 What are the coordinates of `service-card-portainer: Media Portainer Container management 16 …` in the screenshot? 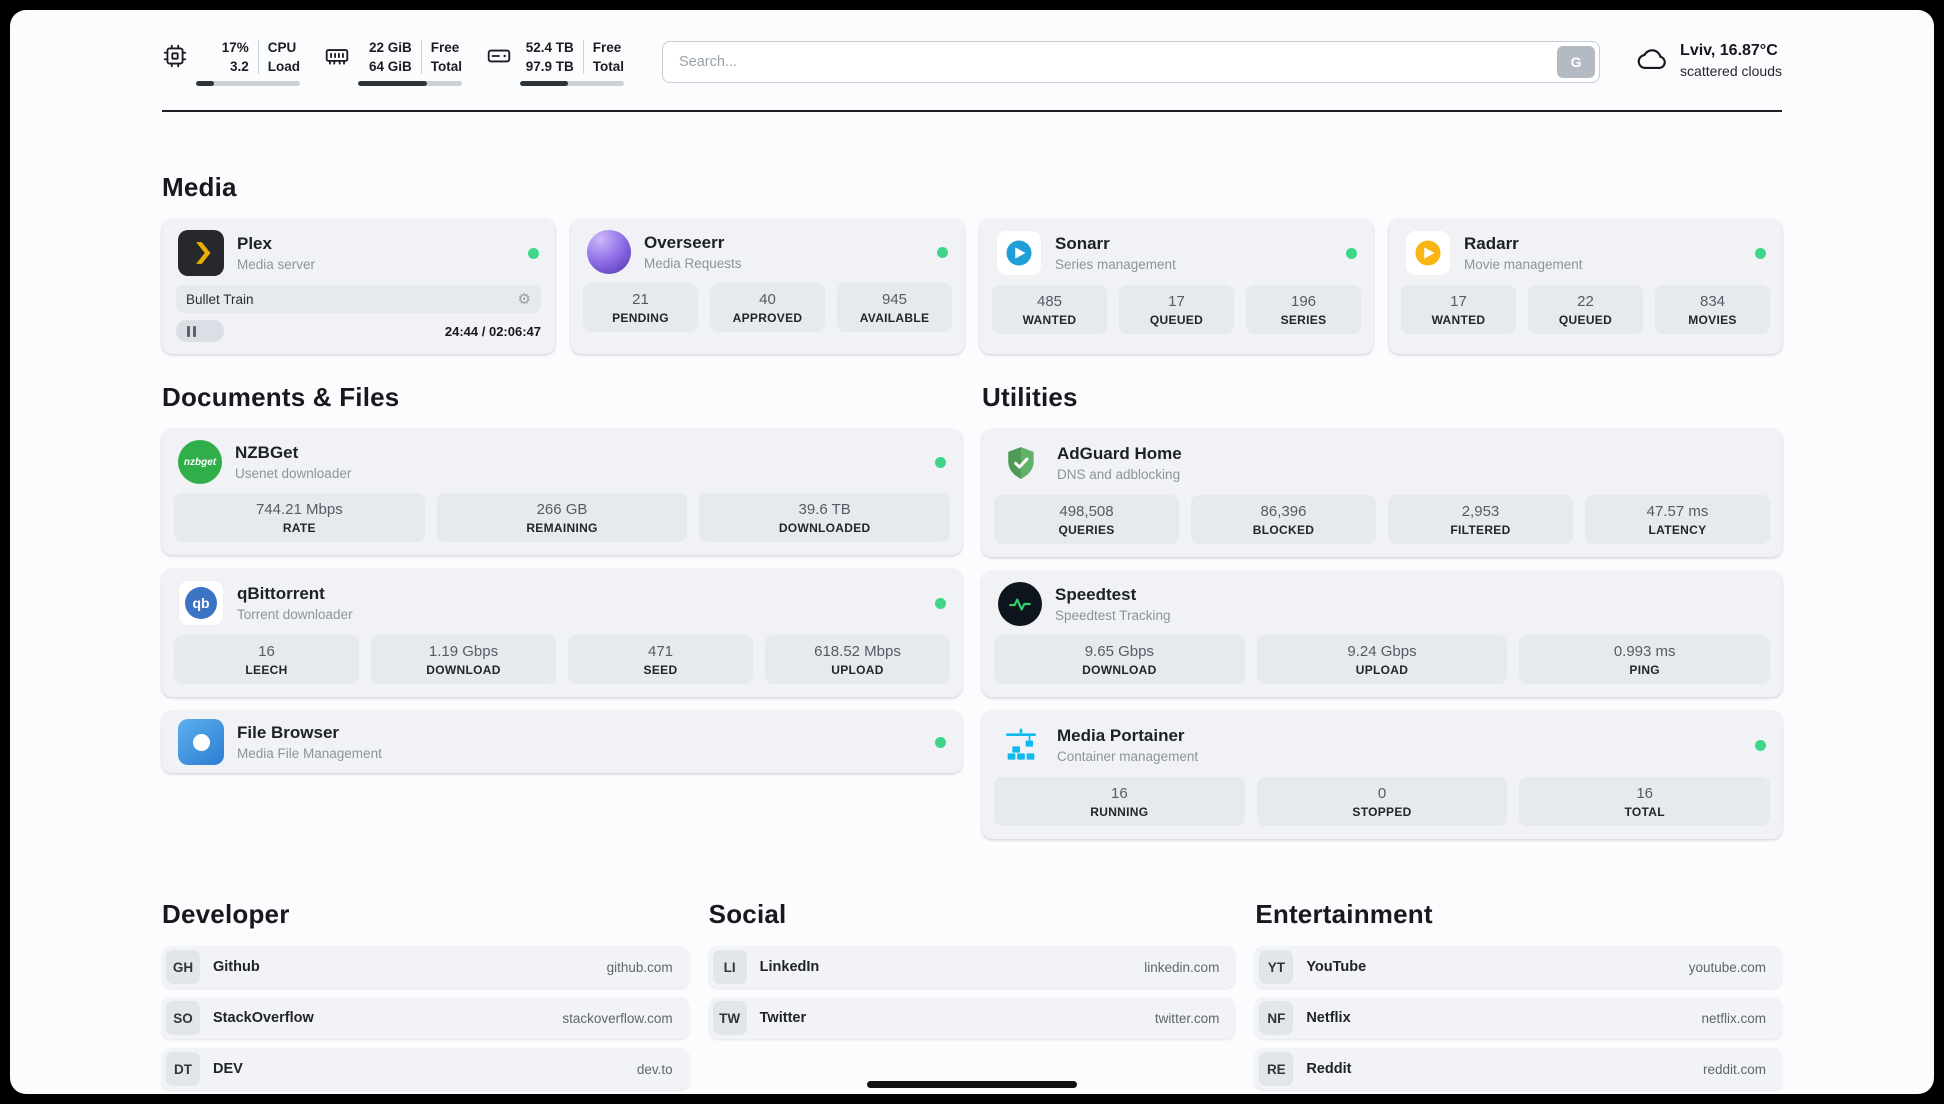 It's located at (1382, 775).